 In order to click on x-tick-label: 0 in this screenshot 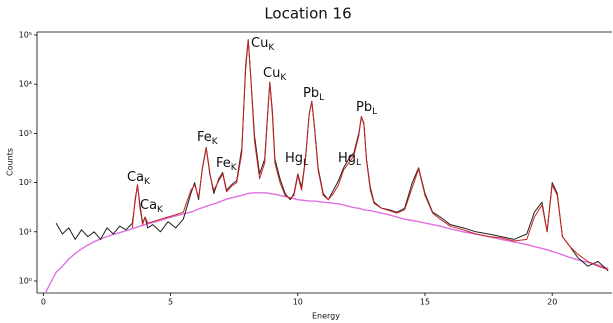, I will do `click(43, 302)`.